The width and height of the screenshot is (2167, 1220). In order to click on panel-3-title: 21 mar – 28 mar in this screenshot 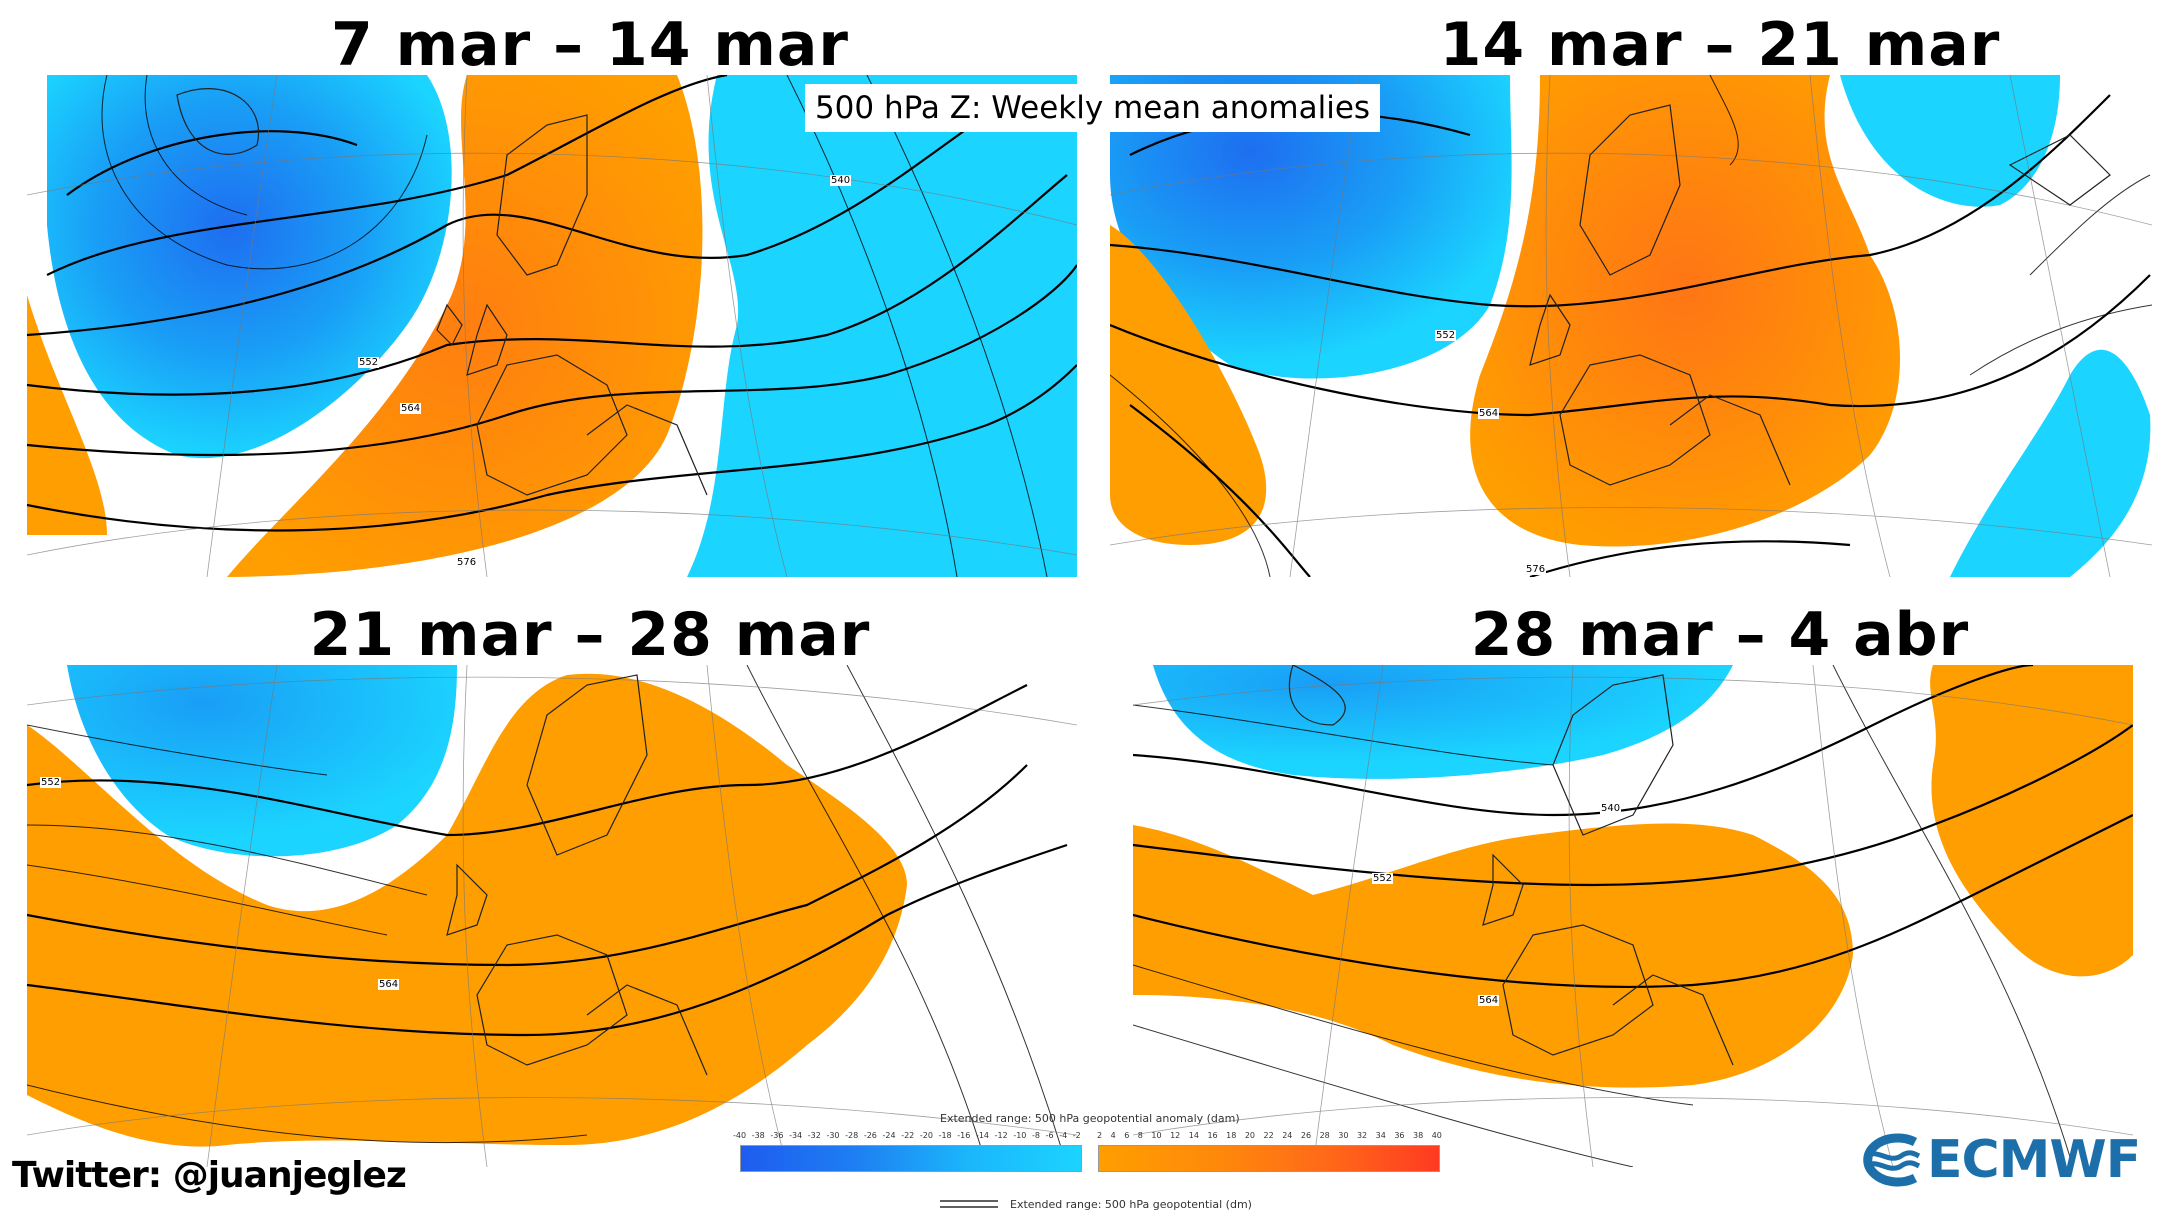, I will do `click(590, 635)`.